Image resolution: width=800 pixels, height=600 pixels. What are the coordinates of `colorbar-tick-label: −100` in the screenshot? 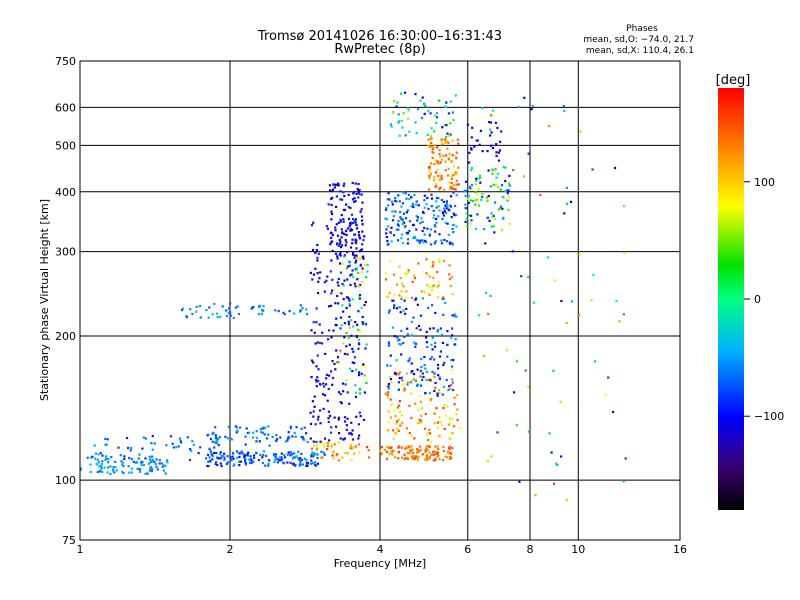 It's located at (769, 416).